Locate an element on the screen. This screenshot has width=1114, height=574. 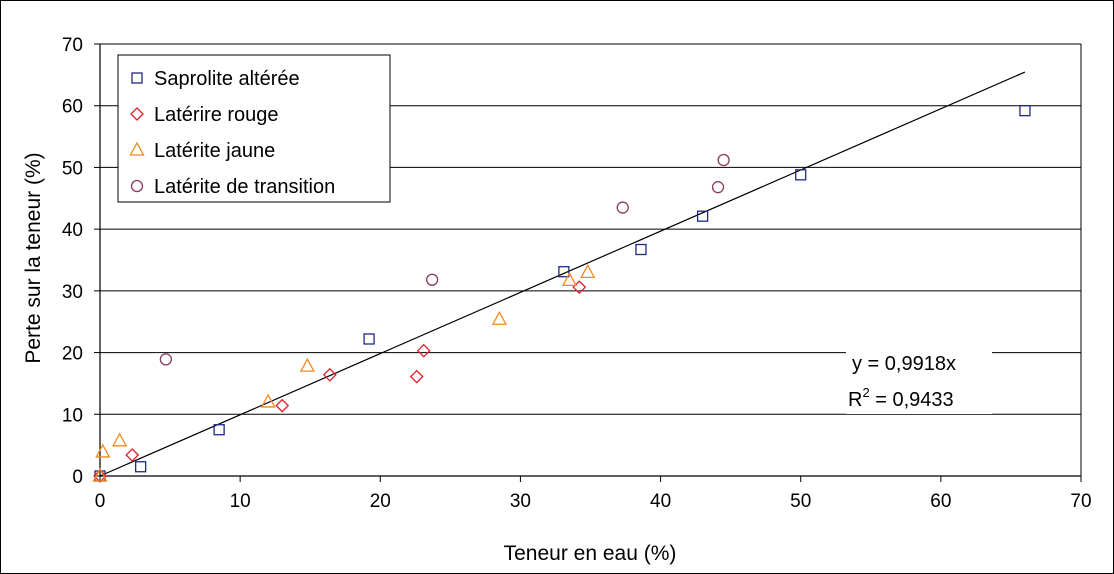
legend-marker-square is located at coordinates (137, 78).